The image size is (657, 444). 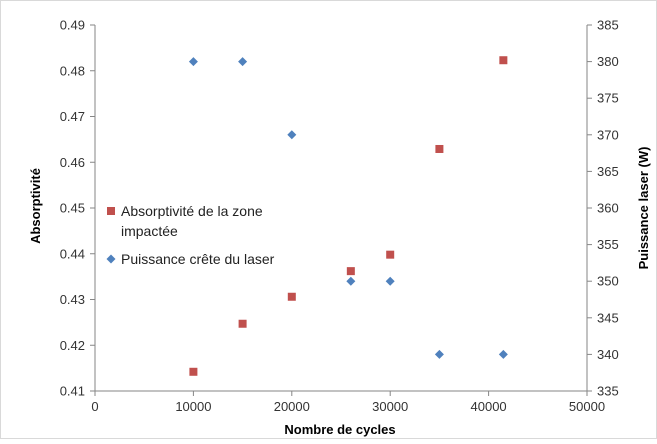 I want to click on y-axis-left-title: Absorptivité, so click(x=35, y=206).